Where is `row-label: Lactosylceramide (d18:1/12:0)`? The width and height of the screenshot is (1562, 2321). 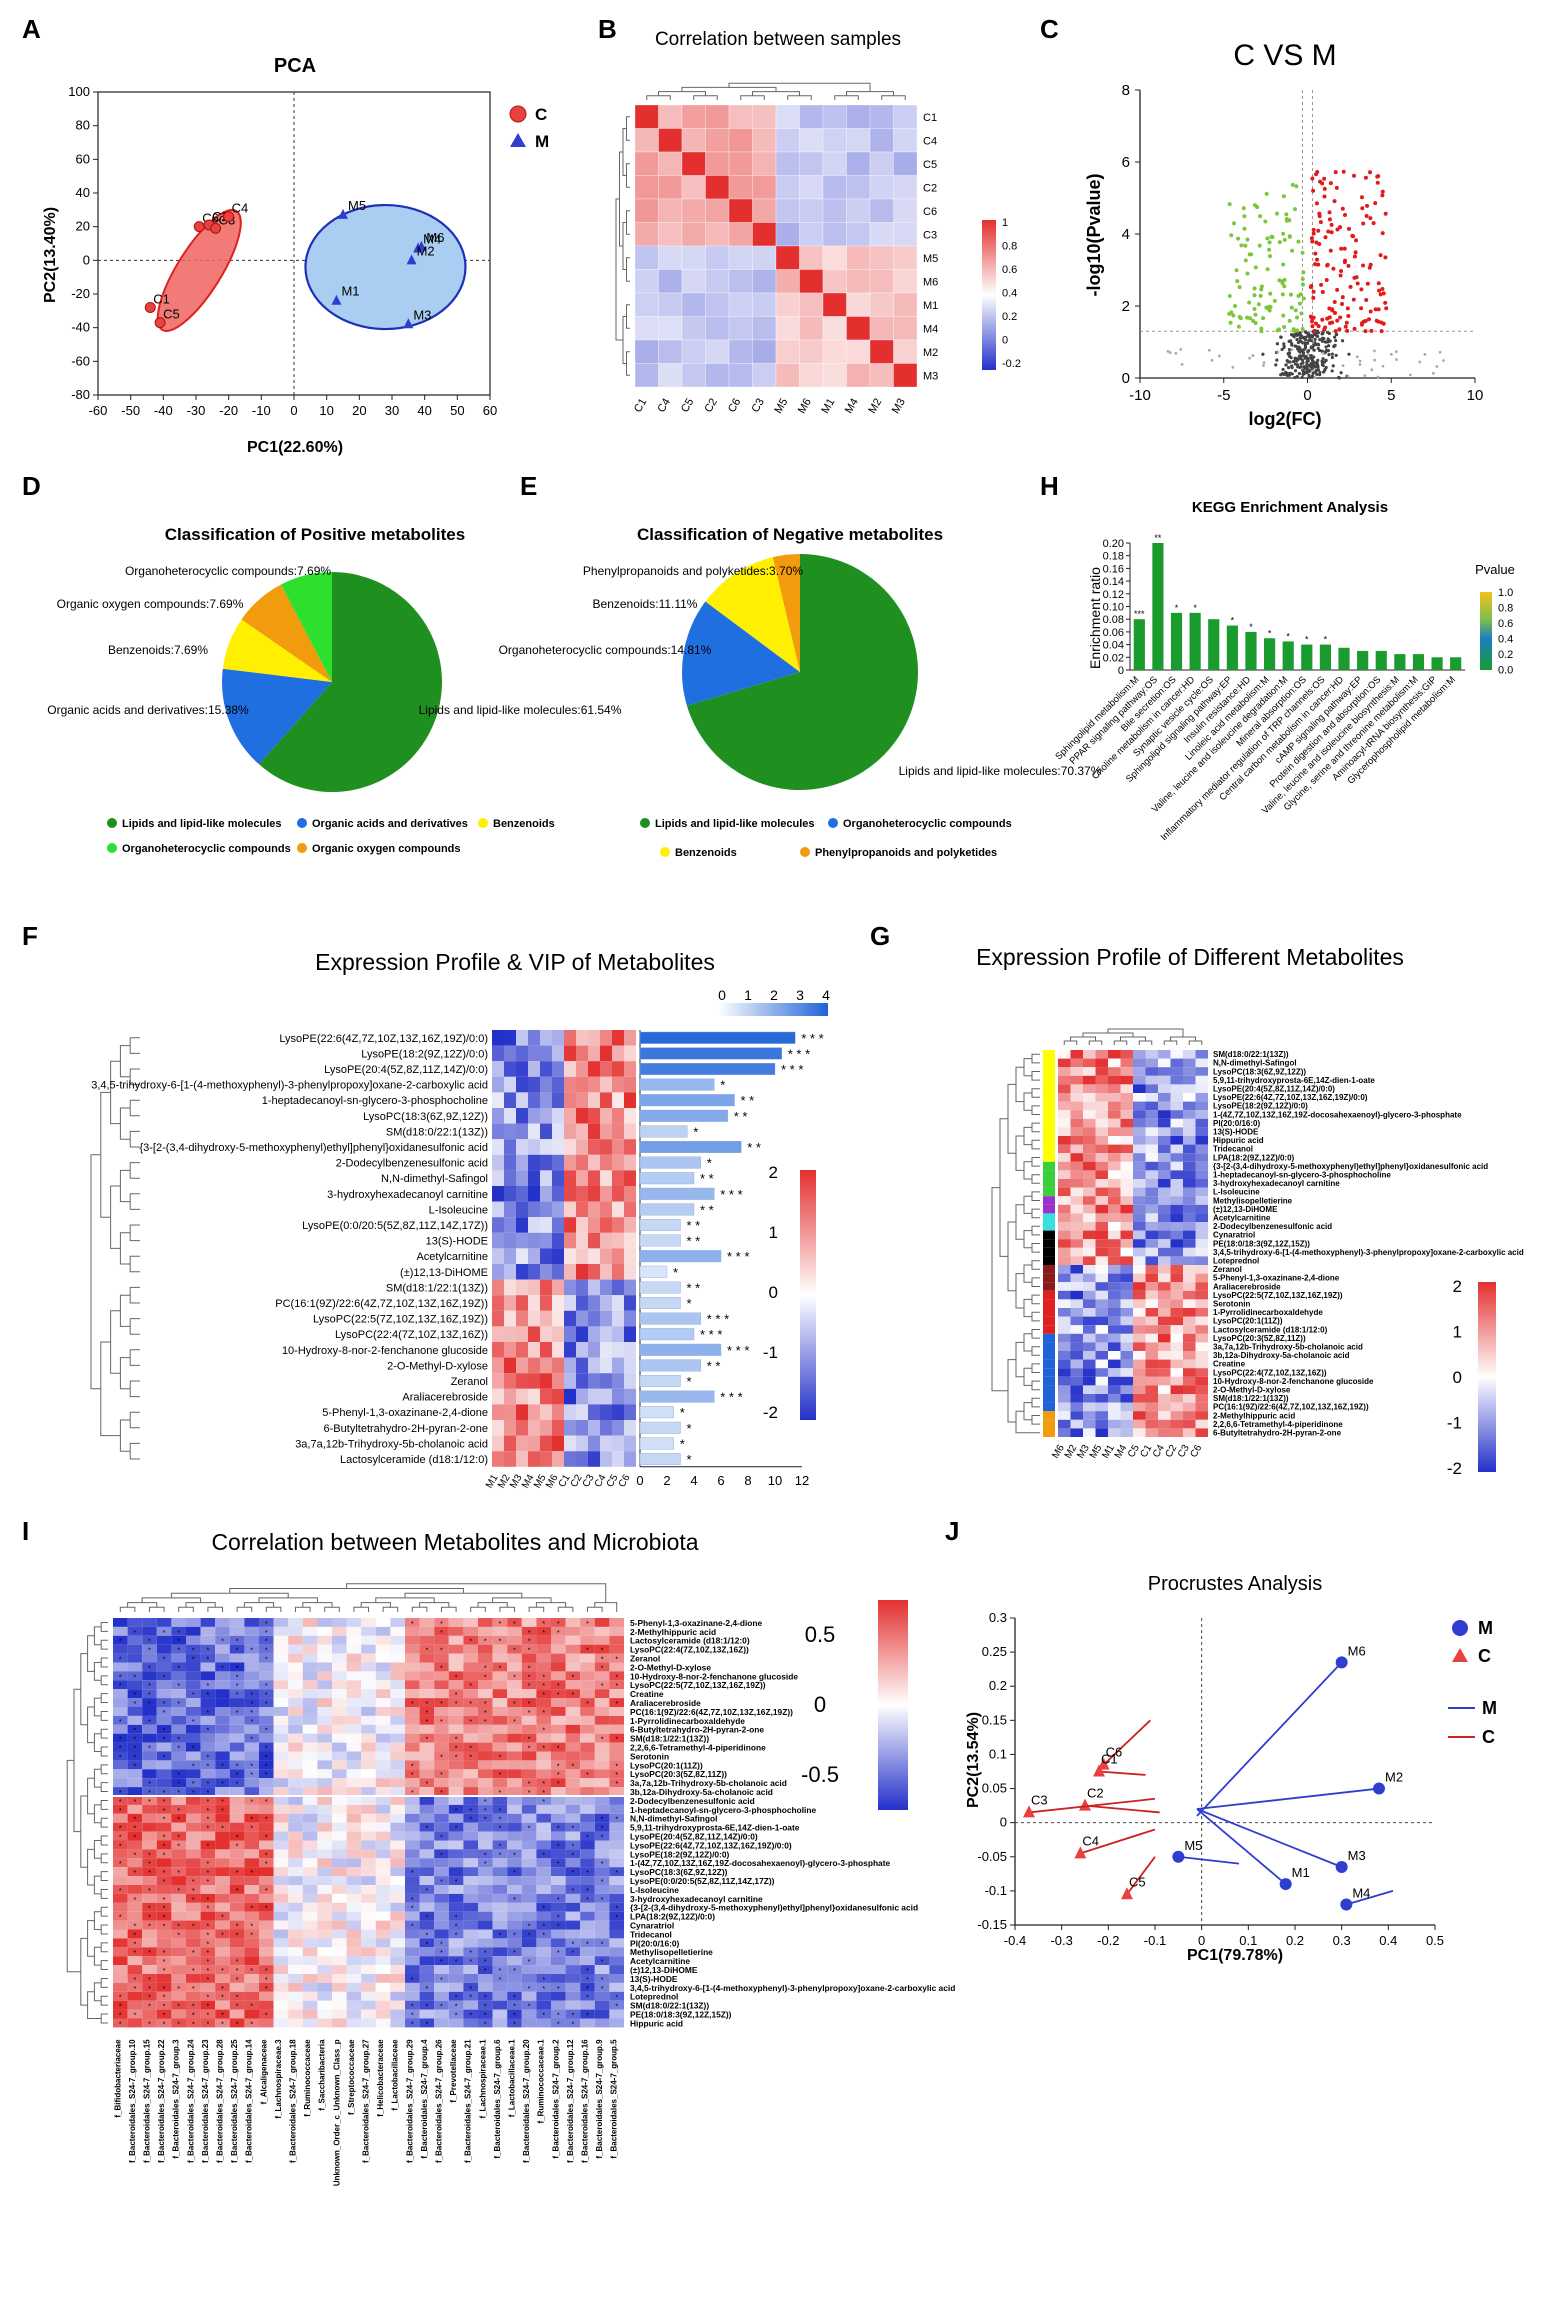 row-label: Lactosylceramide (d18:1/12:0) is located at coordinates (1270, 1329).